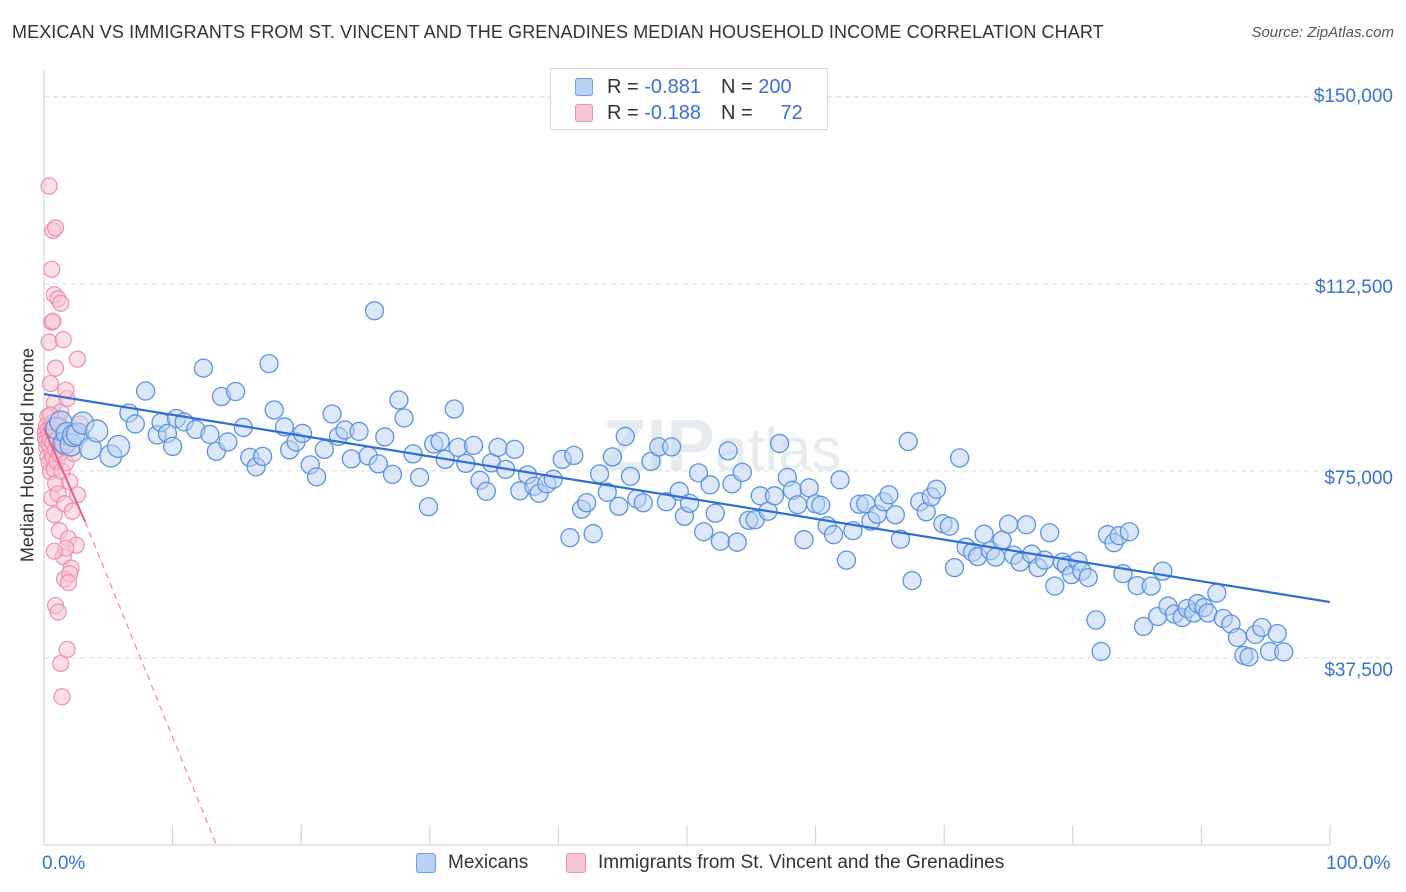  I want to click on n-label: N =, so click(736, 112).